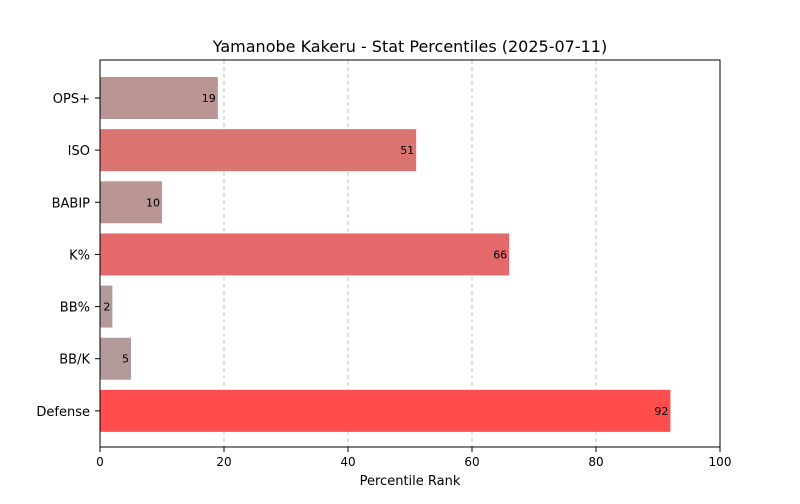  What do you see at coordinates (71, 203) in the screenshot?
I see `y-tick-label: BABIP` at bounding box center [71, 203].